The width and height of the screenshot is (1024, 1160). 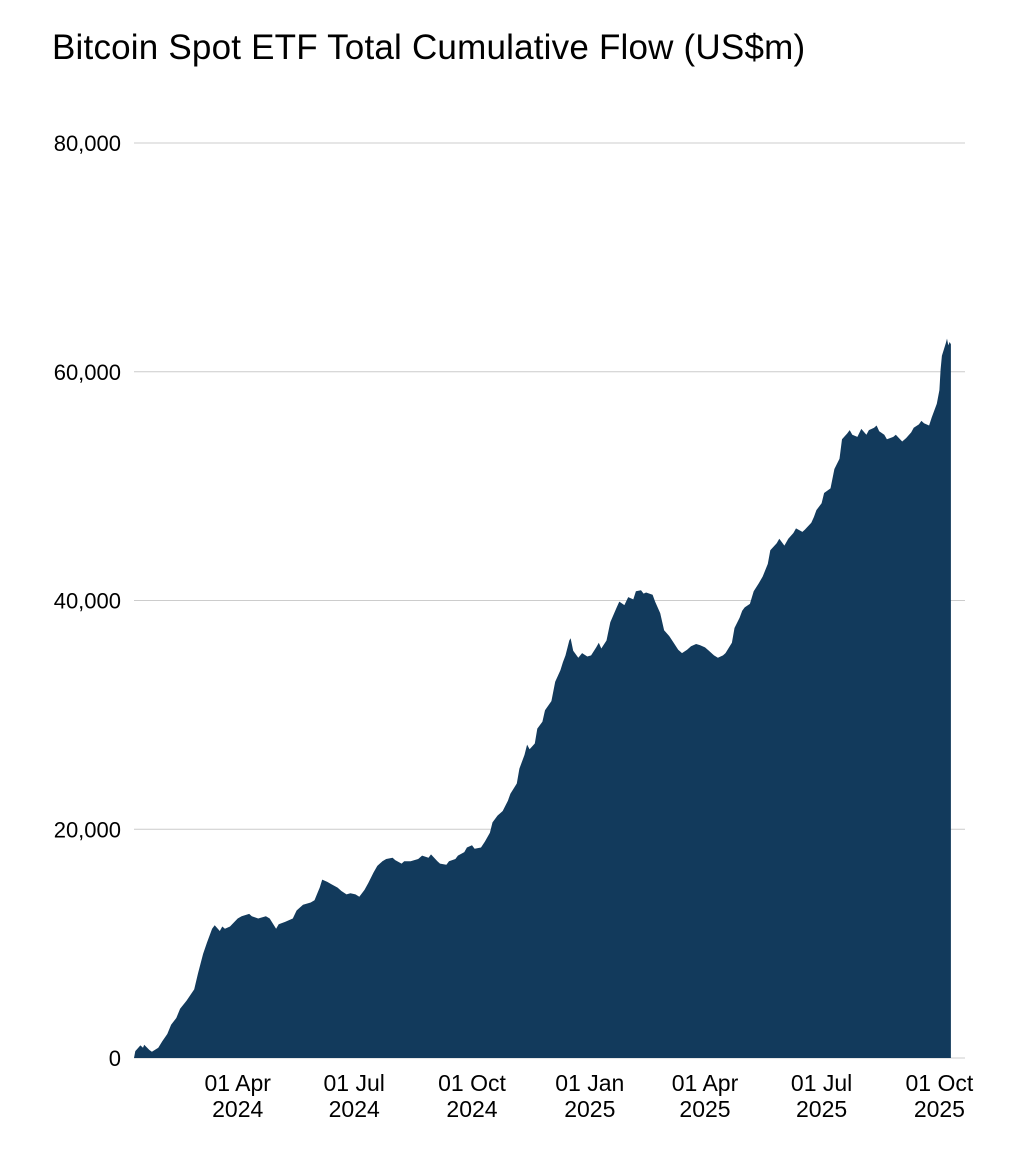 I want to click on y-axis-tick-label: 0, so click(x=115, y=1058).